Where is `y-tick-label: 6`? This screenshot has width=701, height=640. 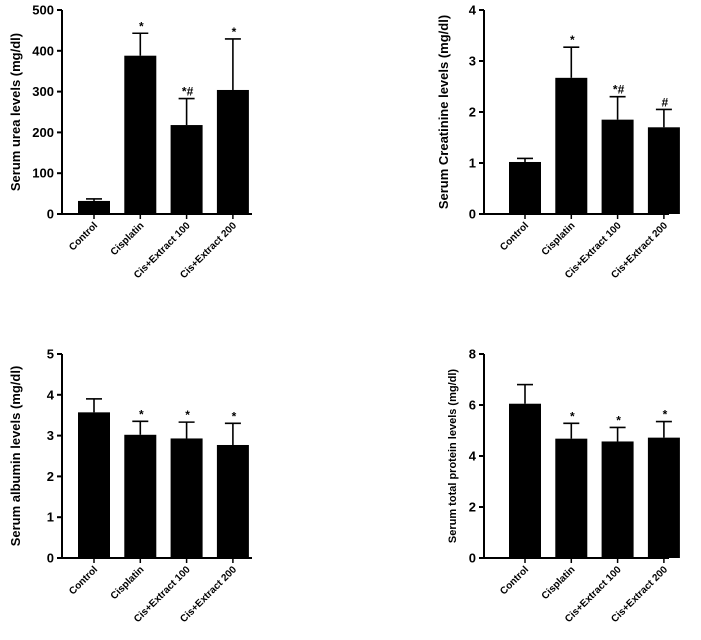
y-tick-label: 6 is located at coordinates (472, 405).